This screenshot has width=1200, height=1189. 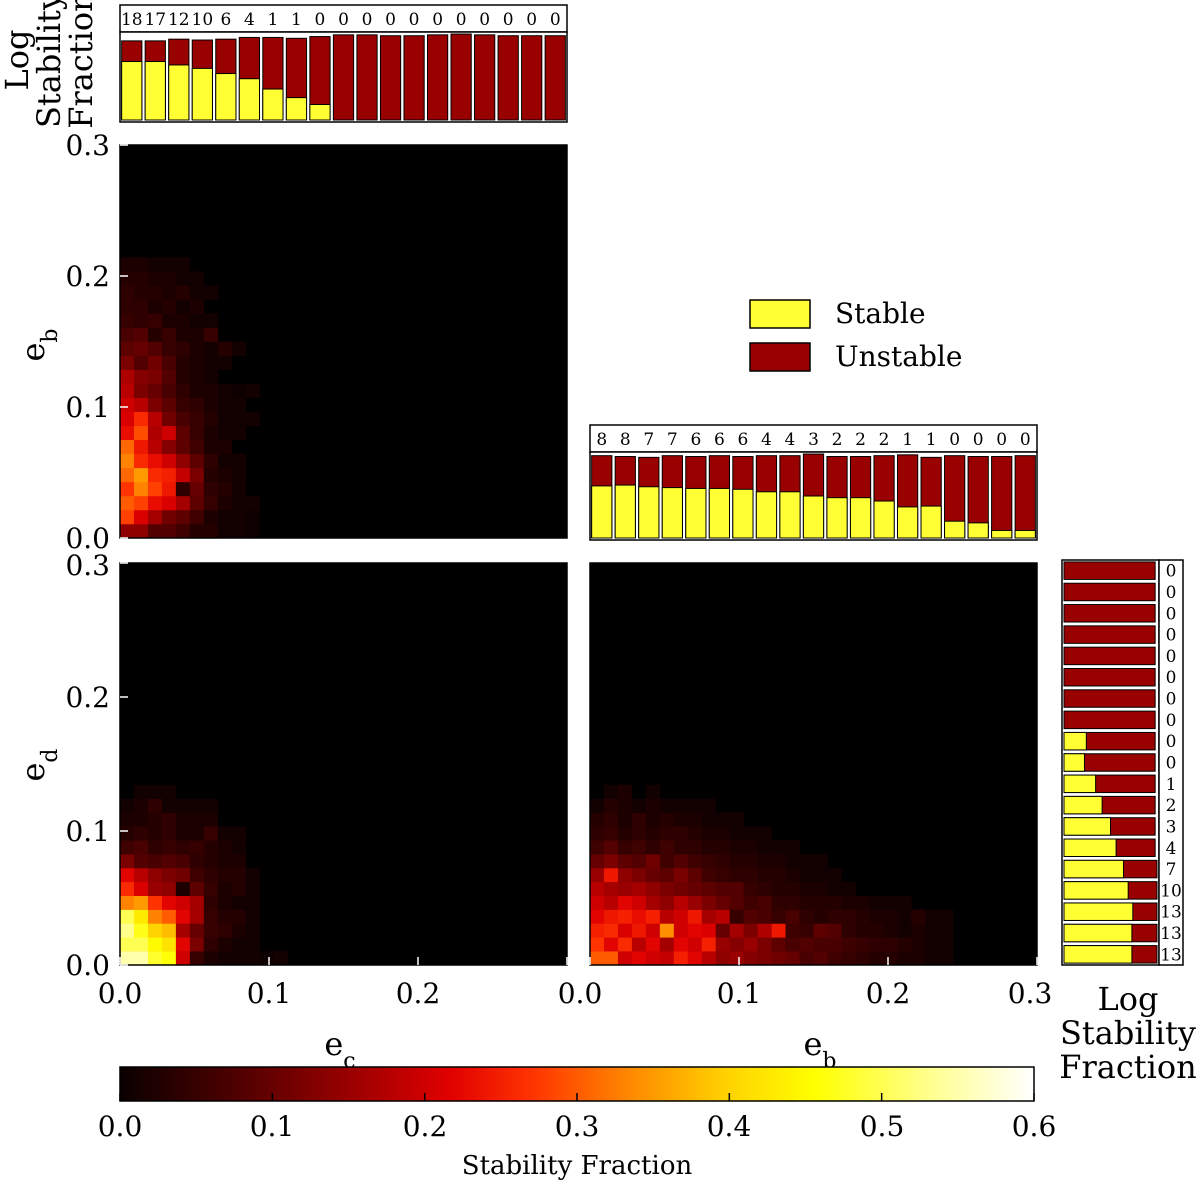 What do you see at coordinates (813, 764) in the screenshot?
I see `heatmap-eb-ed-frame` at bounding box center [813, 764].